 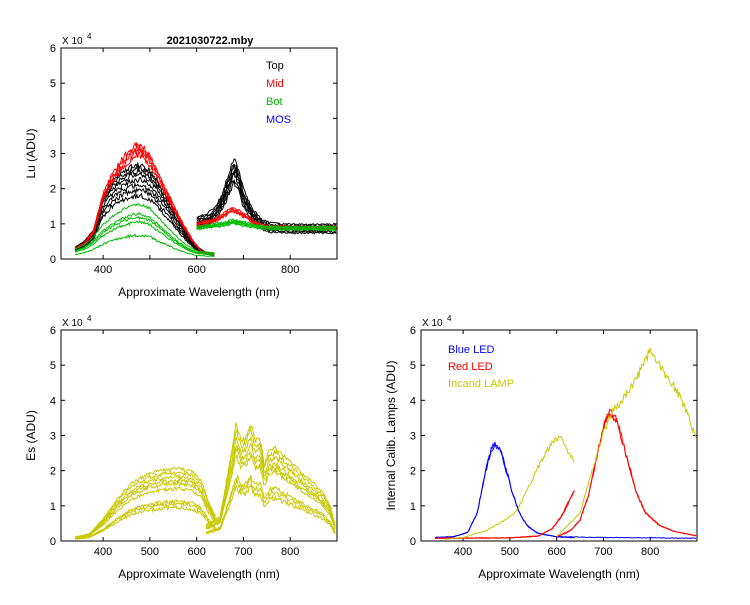 I want to click on plot-frame, so click(x=199, y=435).